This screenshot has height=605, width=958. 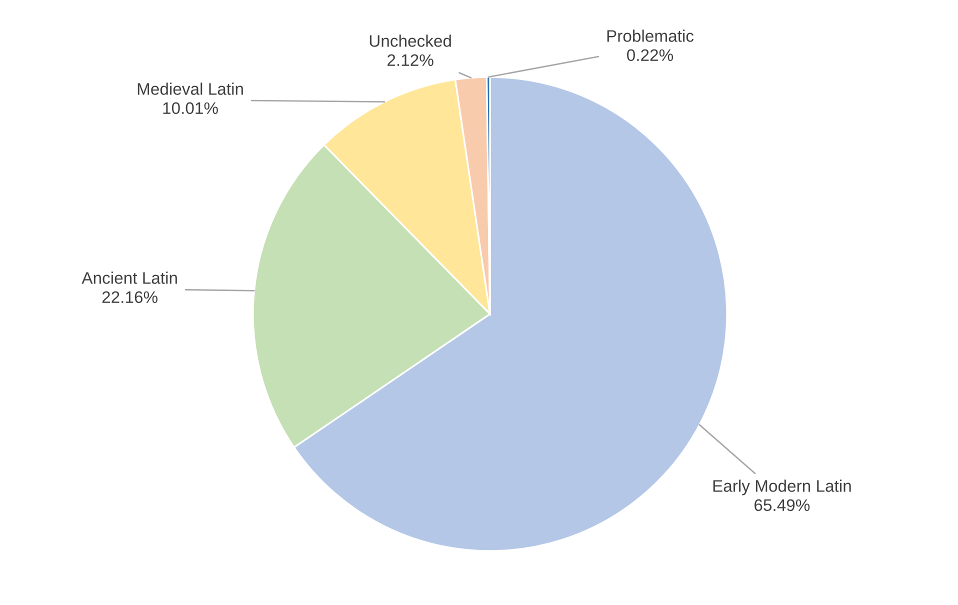 I want to click on data-label: 22.16%, so click(x=130, y=297).